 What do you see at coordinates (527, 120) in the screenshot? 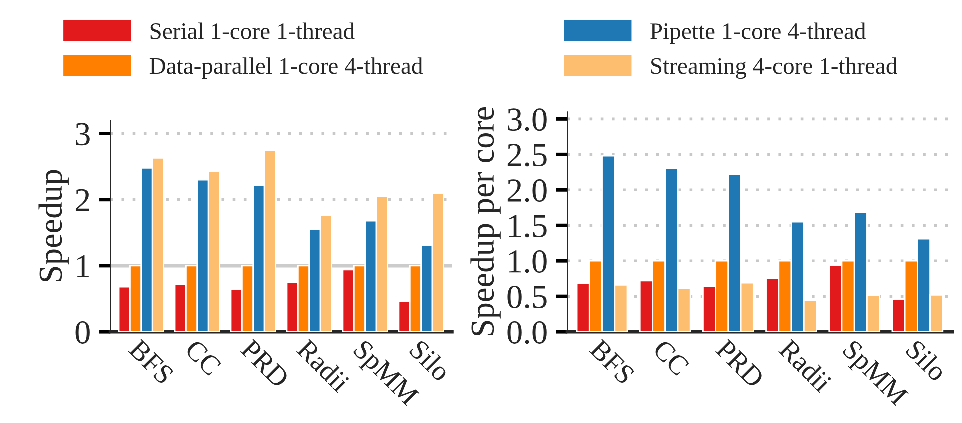
I see `y-tick-label: 3.0` at bounding box center [527, 120].